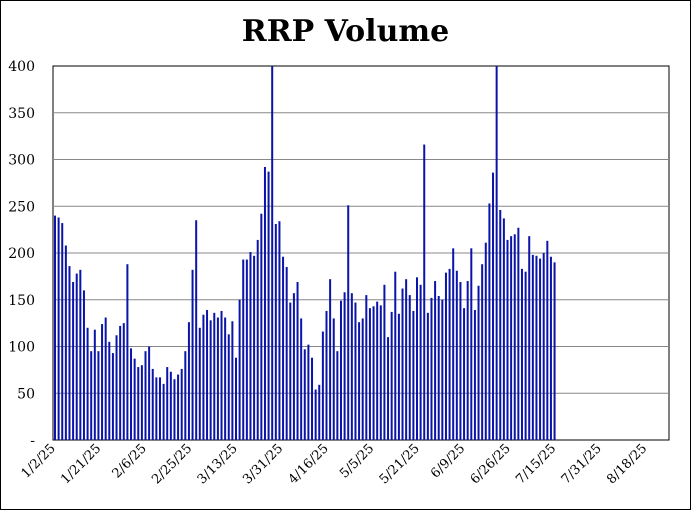 The height and width of the screenshot is (510, 691). What do you see at coordinates (218, 464) in the screenshot?
I see `x-tick-label: 3/13/25` at bounding box center [218, 464].